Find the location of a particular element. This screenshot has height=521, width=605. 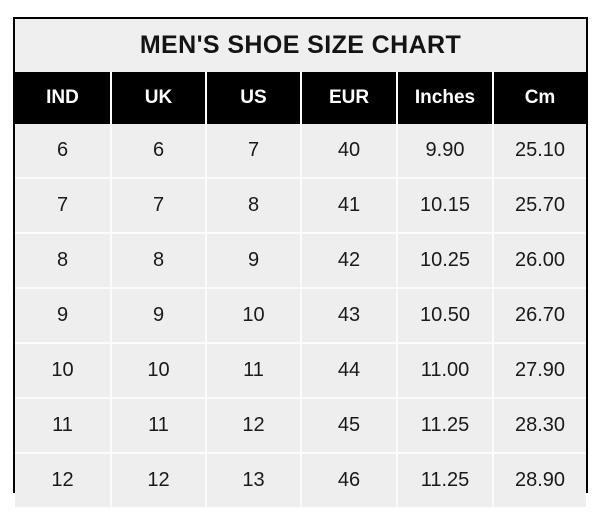

cell-inches: 10.50 is located at coordinates (445, 316).